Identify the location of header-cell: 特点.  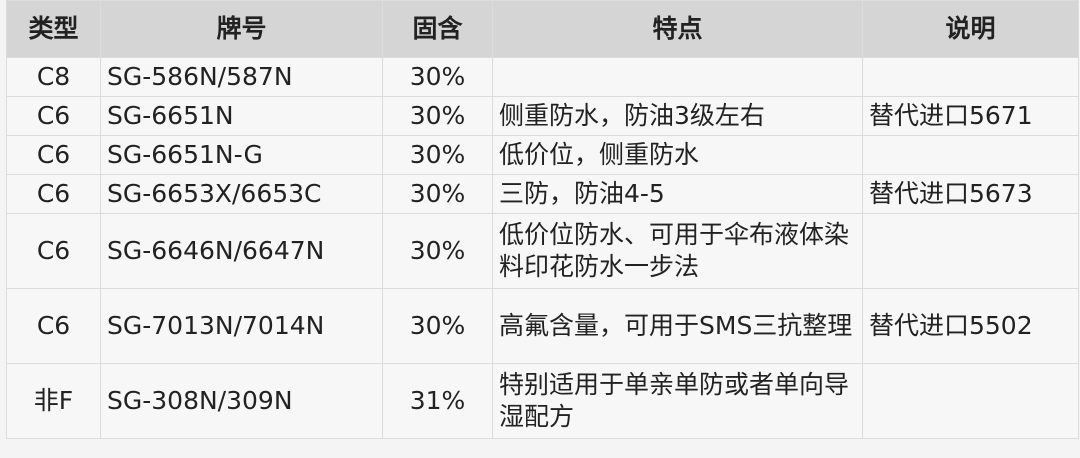
(677, 29).